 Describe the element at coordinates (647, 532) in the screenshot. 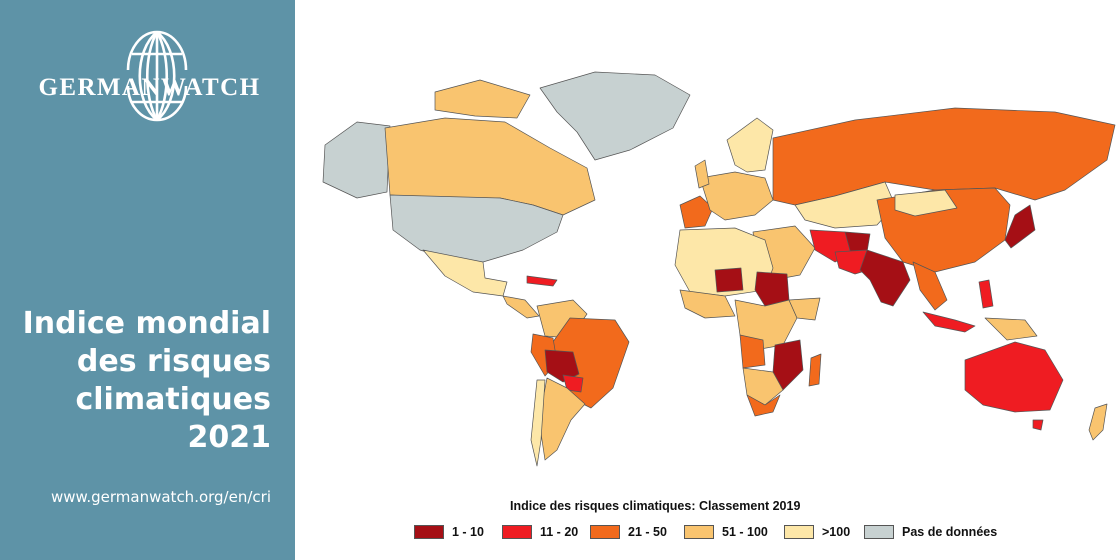

I see `legend-label: 21 - 50` at that location.